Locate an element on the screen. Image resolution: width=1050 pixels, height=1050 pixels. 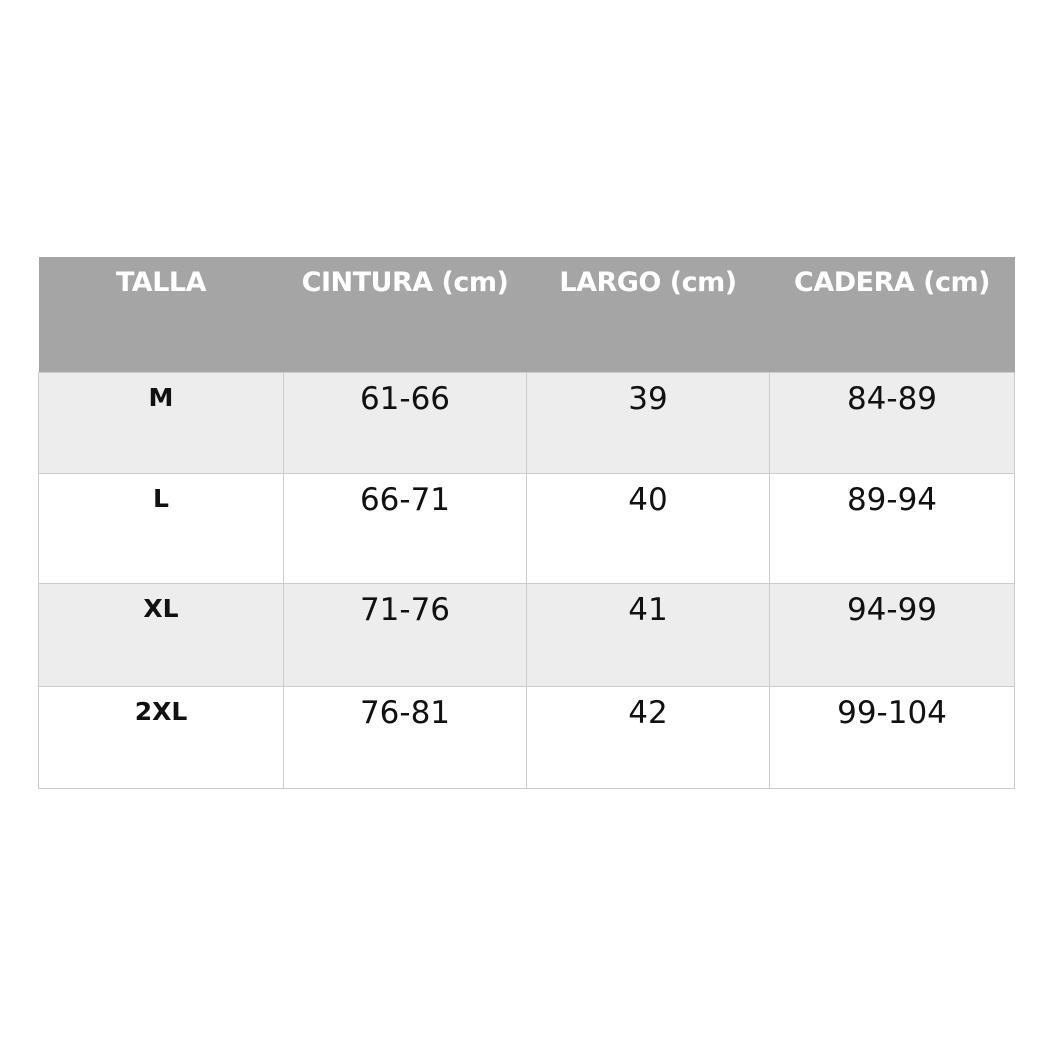
waist-cell: 76-81 is located at coordinates (405, 737).